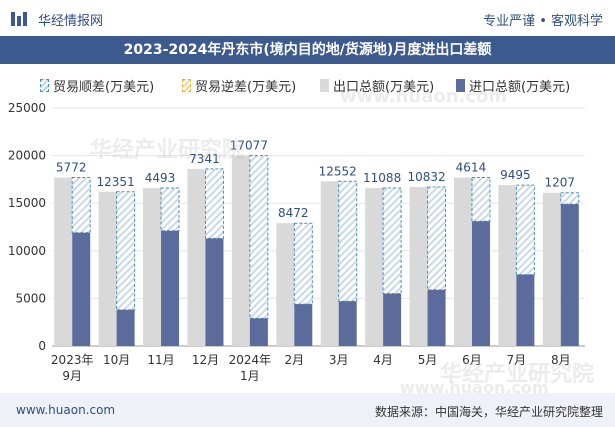  What do you see at coordinates (515, 175) in the screenshot?
I see `surplus-data-label: 9495` at bounding box center [515, 175].